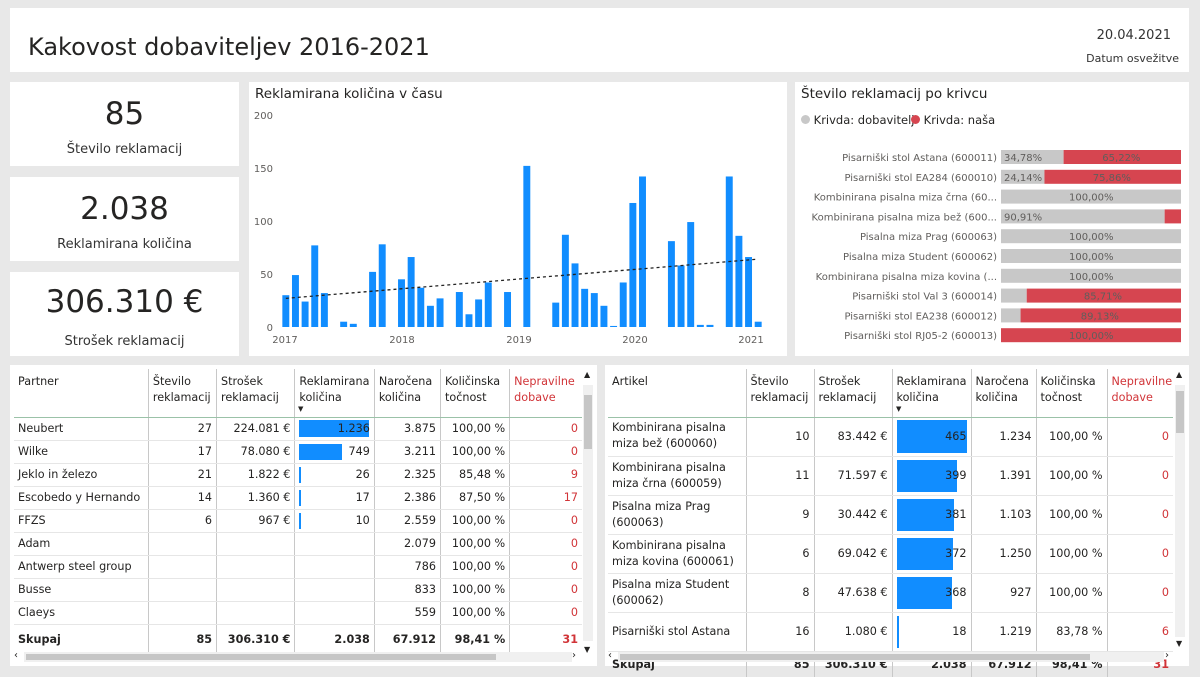 The width and height of the screenshot is (1200, 677). I want to click on table-row: Adam 2.079 100,00 % 0, so click(298, 544).